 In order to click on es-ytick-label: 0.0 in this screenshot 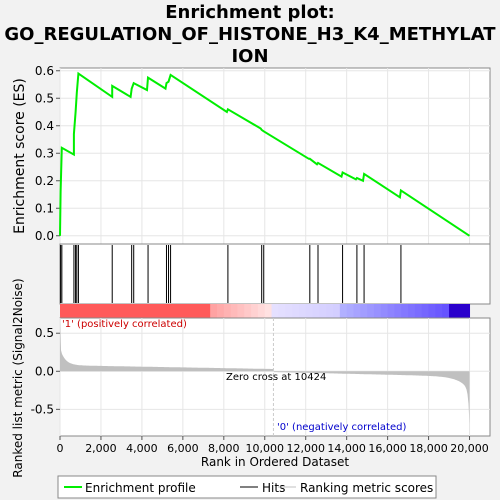, I will do `click(44, 236)`.